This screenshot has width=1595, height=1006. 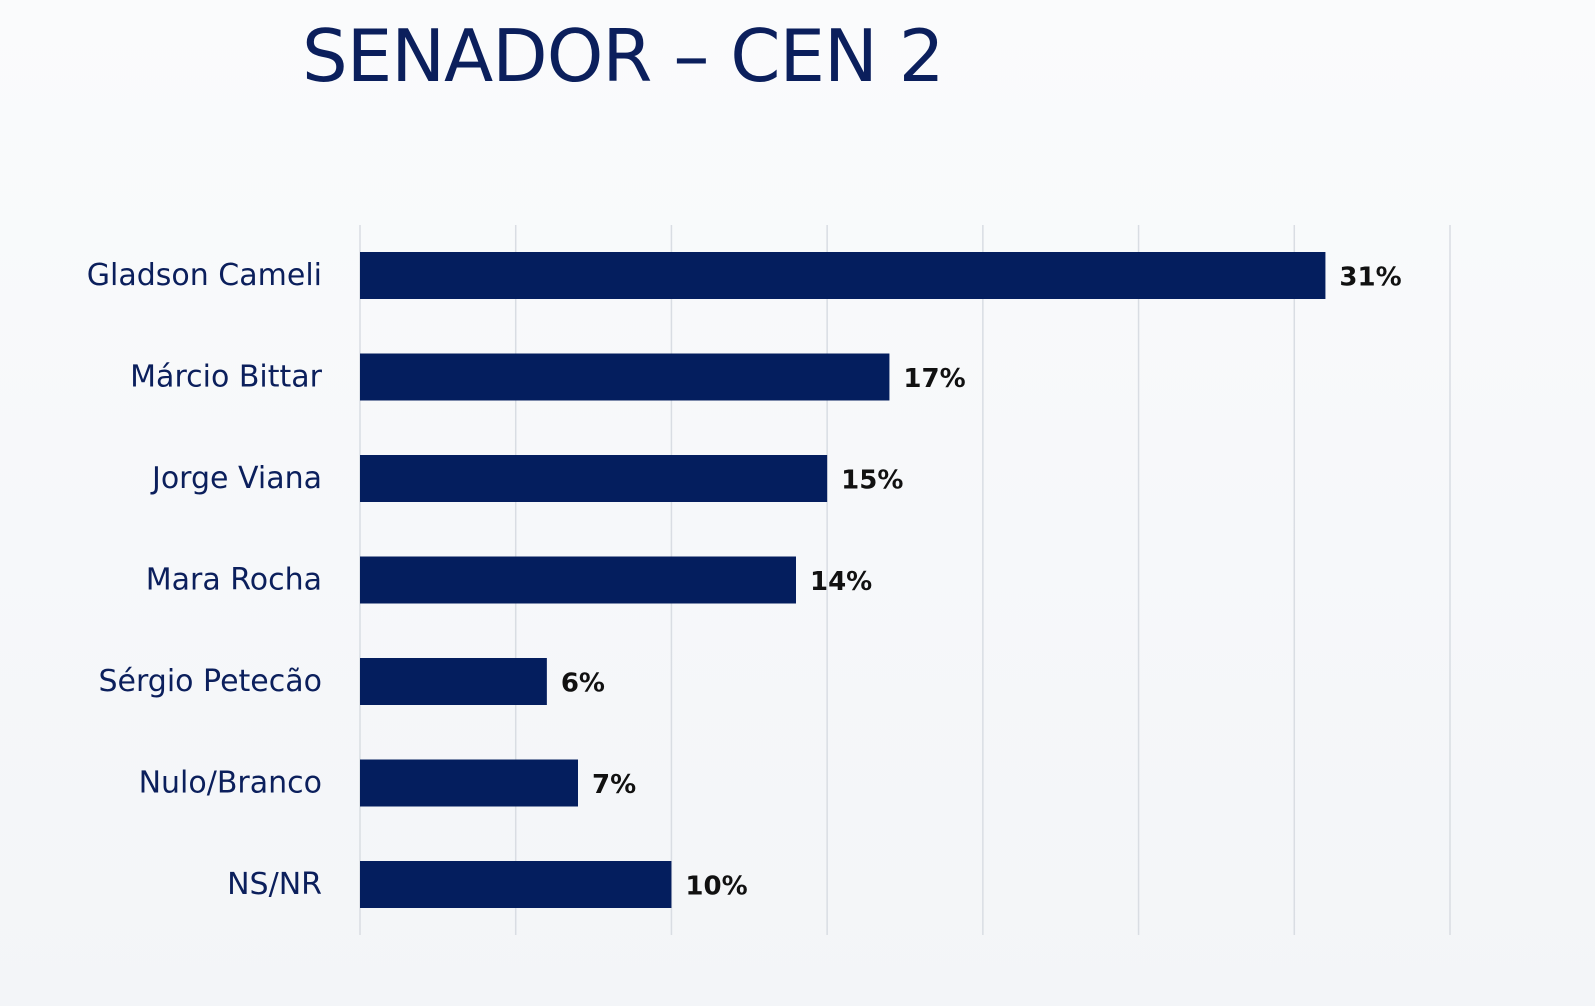 I want to click on category-label: Jorge Viana, so click(x=236, y=478).